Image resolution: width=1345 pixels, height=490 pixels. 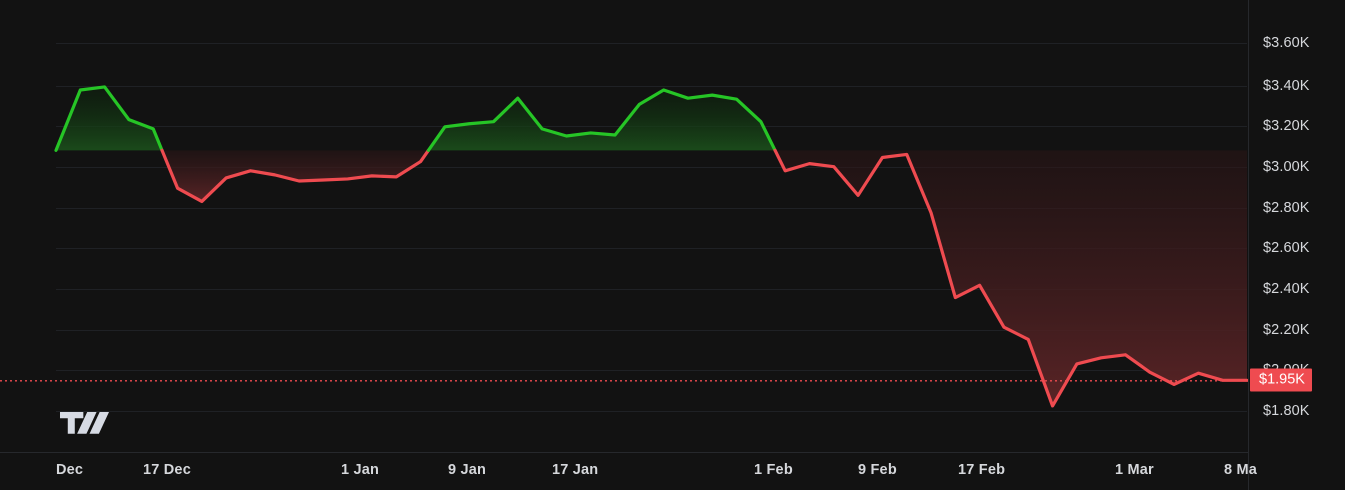 What do you see at coordinates (1286, 126) in the screenshot?
I see `price-tick-label: $3.20K` at bounding box center [1286, 126].